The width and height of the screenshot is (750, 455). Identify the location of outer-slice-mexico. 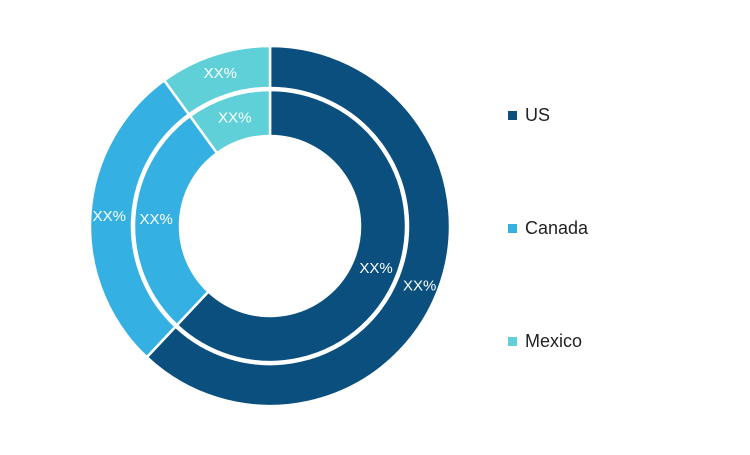
(217, 80).